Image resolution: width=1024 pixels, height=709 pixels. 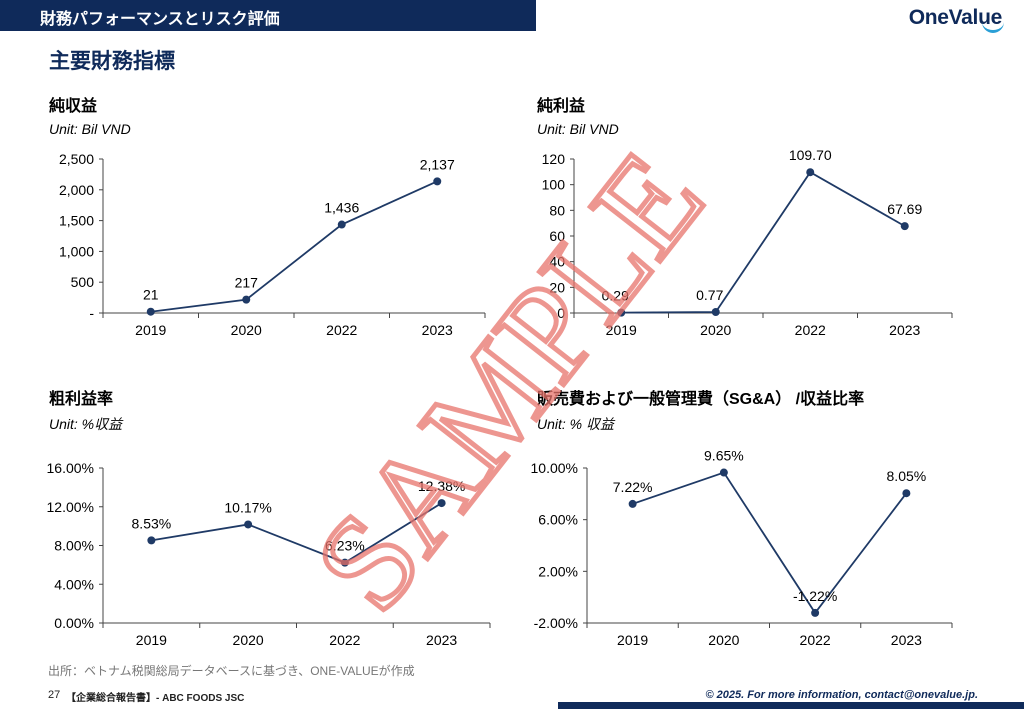 I want to click on logo-arc-icon, so click(x=993, y=27).